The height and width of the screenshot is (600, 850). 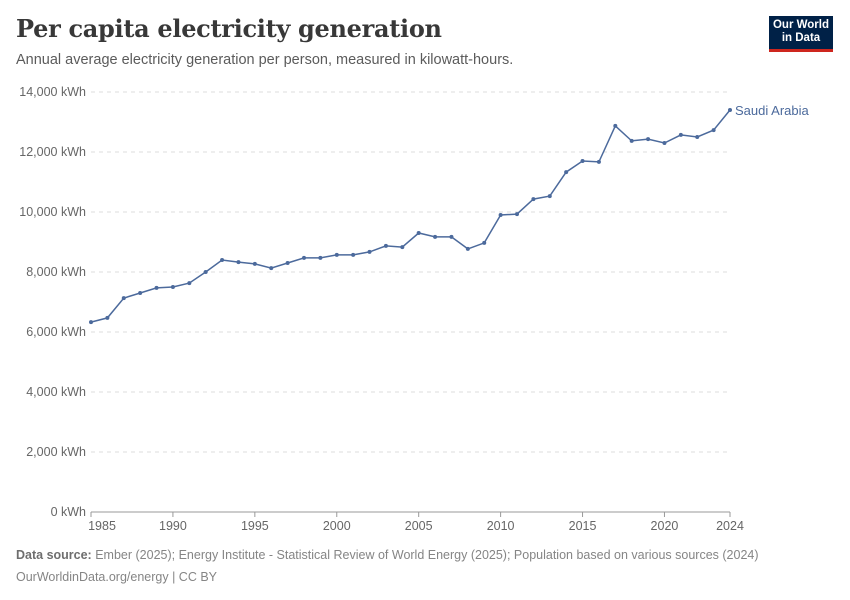 I want to click on x-tick-label: 1985, so click(x=102, y=526).